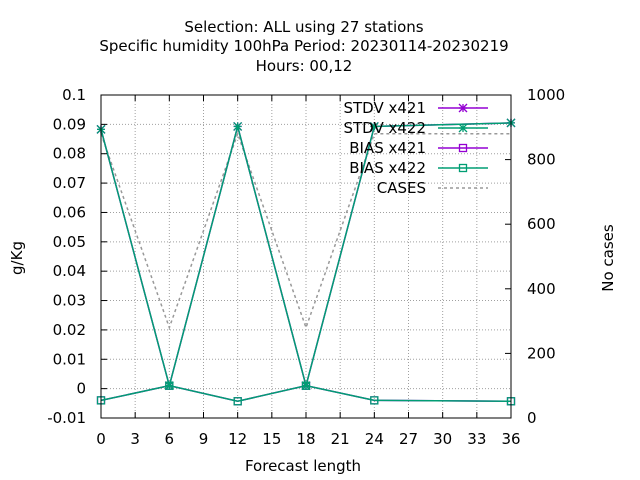 Image resolution: width=640 pixels, height=480 pixels. Describe the element at coordinates (306, 393) in the screenshot. I see `series-line` at that location.